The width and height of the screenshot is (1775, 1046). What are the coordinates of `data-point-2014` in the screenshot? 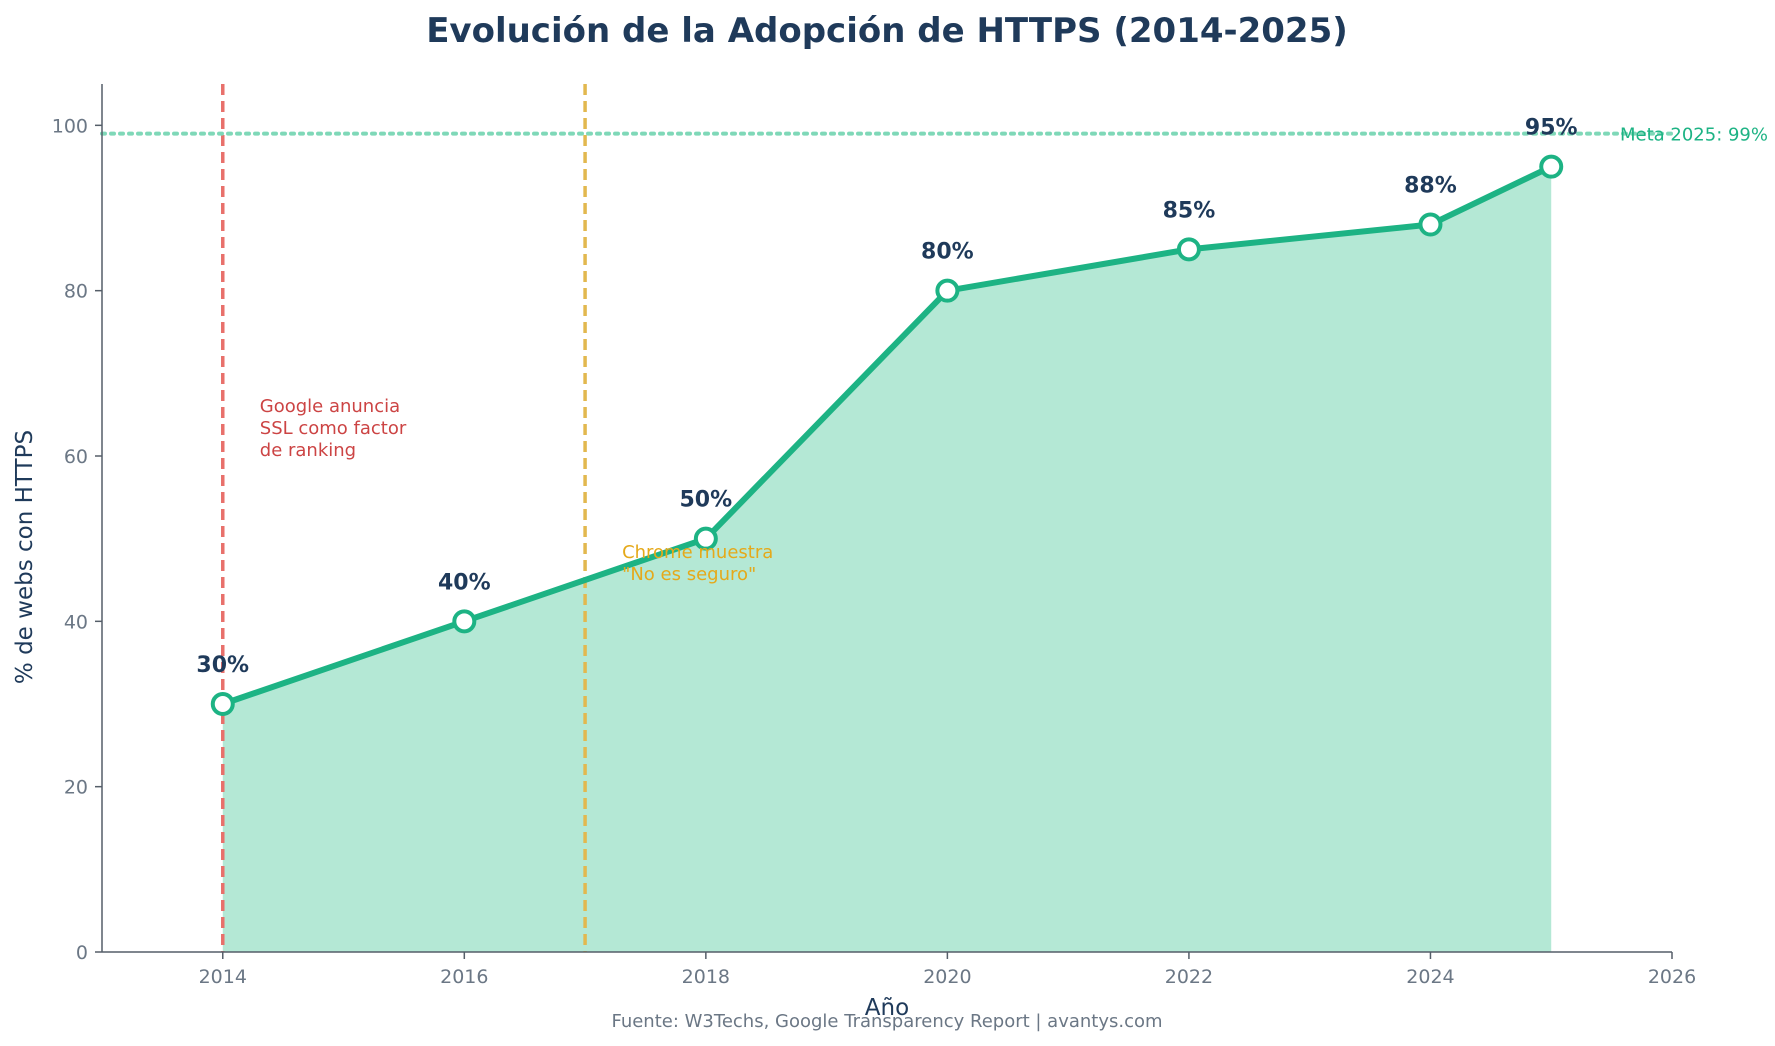 It's located at (222, 704).